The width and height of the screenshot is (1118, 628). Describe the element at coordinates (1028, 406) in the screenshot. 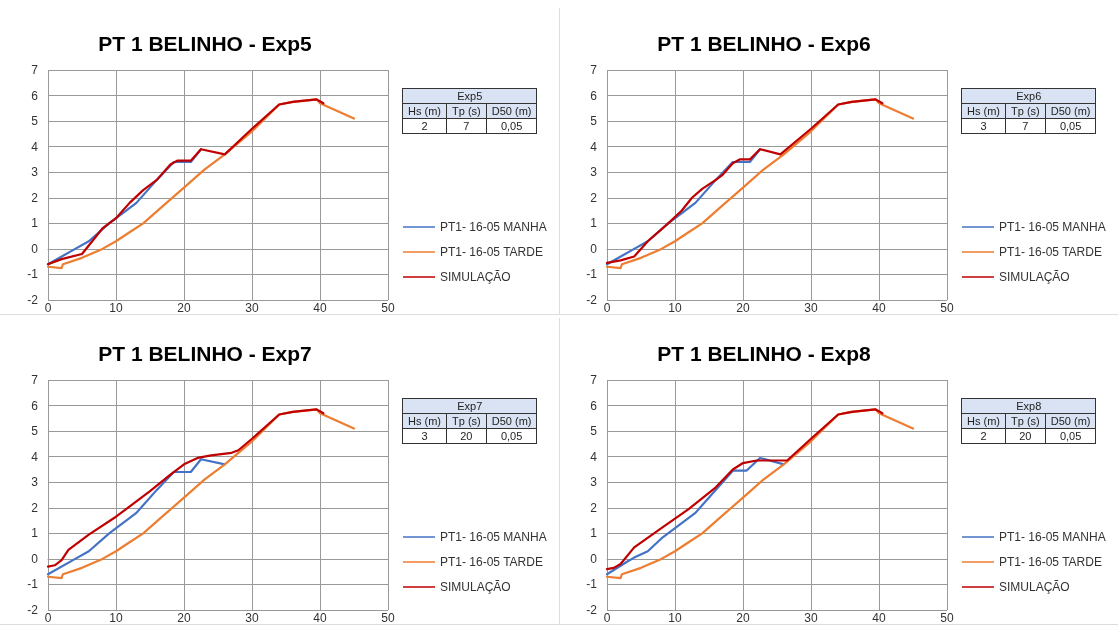

I see `text: Exp8` at that location.